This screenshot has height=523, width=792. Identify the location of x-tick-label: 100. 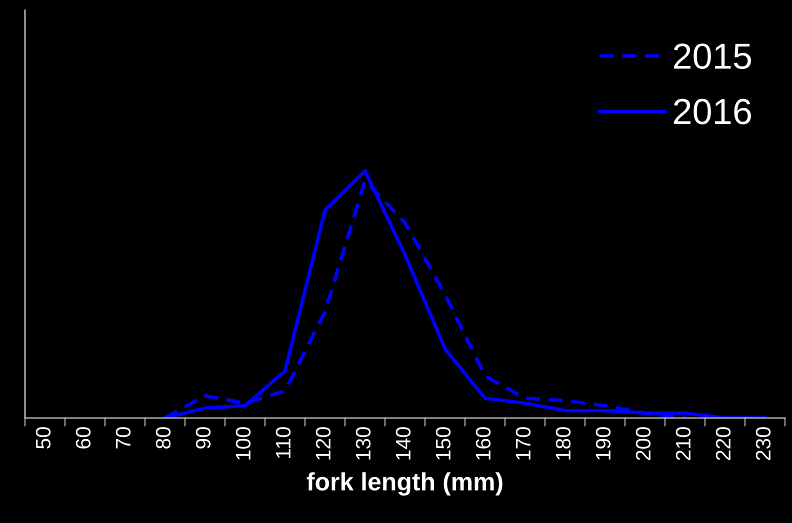
(243, 443).